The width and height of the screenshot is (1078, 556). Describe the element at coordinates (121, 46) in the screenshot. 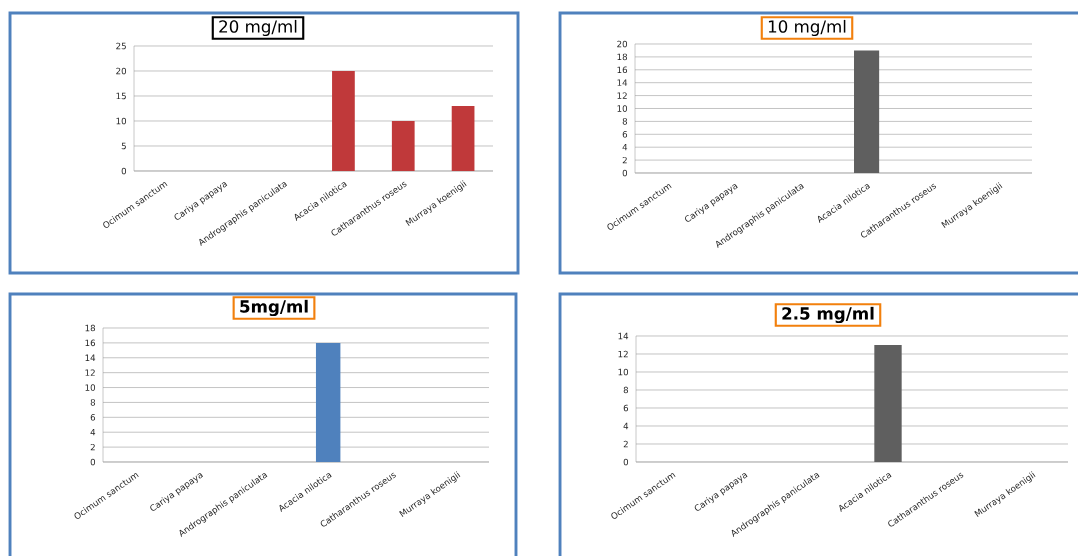

I see `y-tick-label: 25` at that location.